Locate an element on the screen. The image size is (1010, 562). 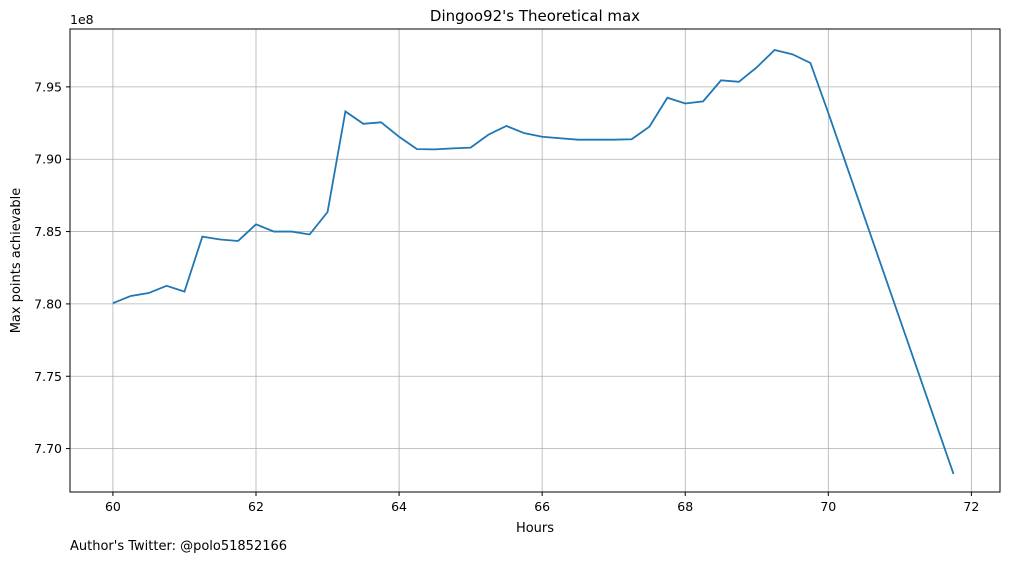
x-axis-label: Hours is located at coordinates (535, 528).